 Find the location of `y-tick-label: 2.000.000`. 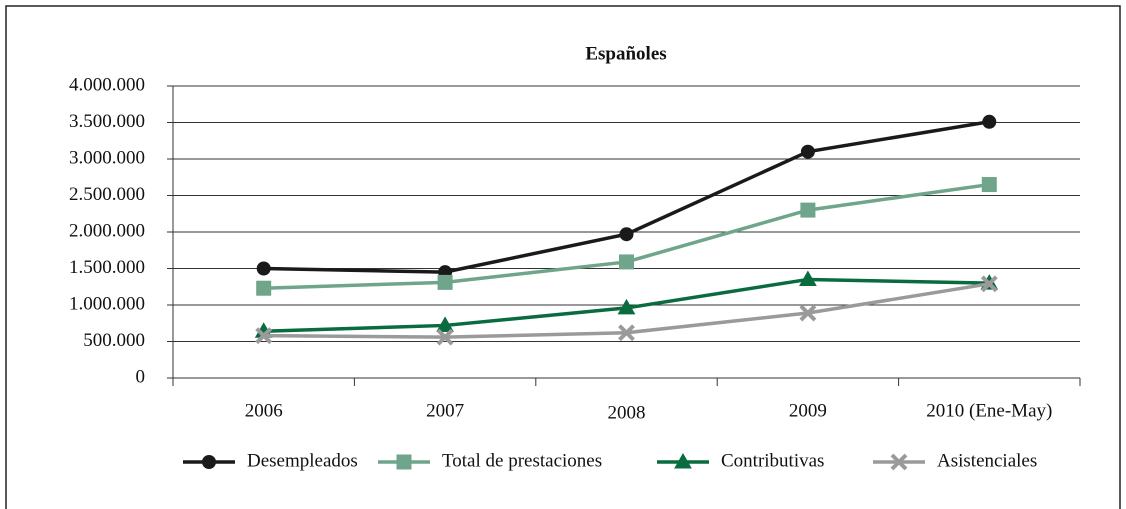

y-tick-label: 2.000.000 is located at coordinates (107, 230).